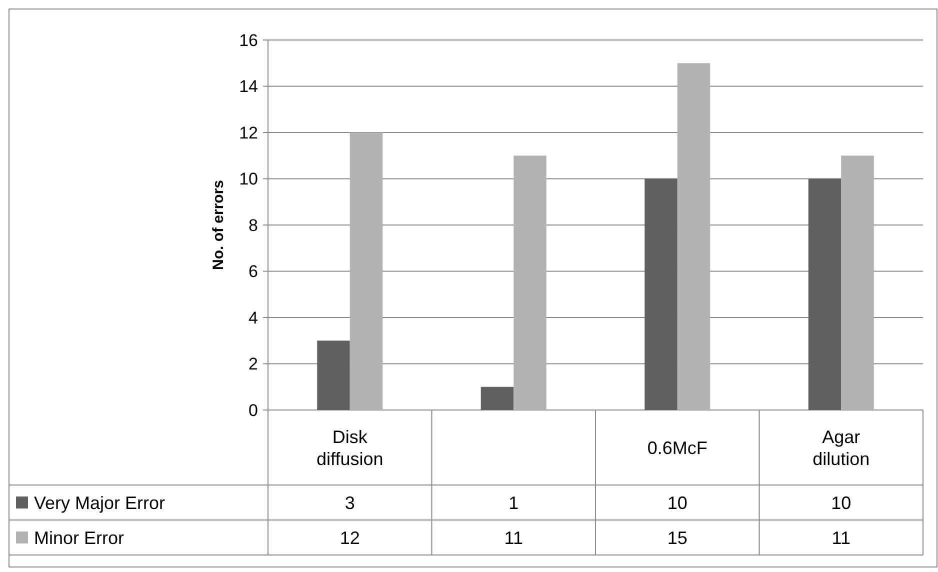 The height and width of the screenshot is (572, 938). What do you see at coordinates (218, 225) in the screenshot?
I see `y-axis-title: No. of errors` at bounding box center [218, 225].